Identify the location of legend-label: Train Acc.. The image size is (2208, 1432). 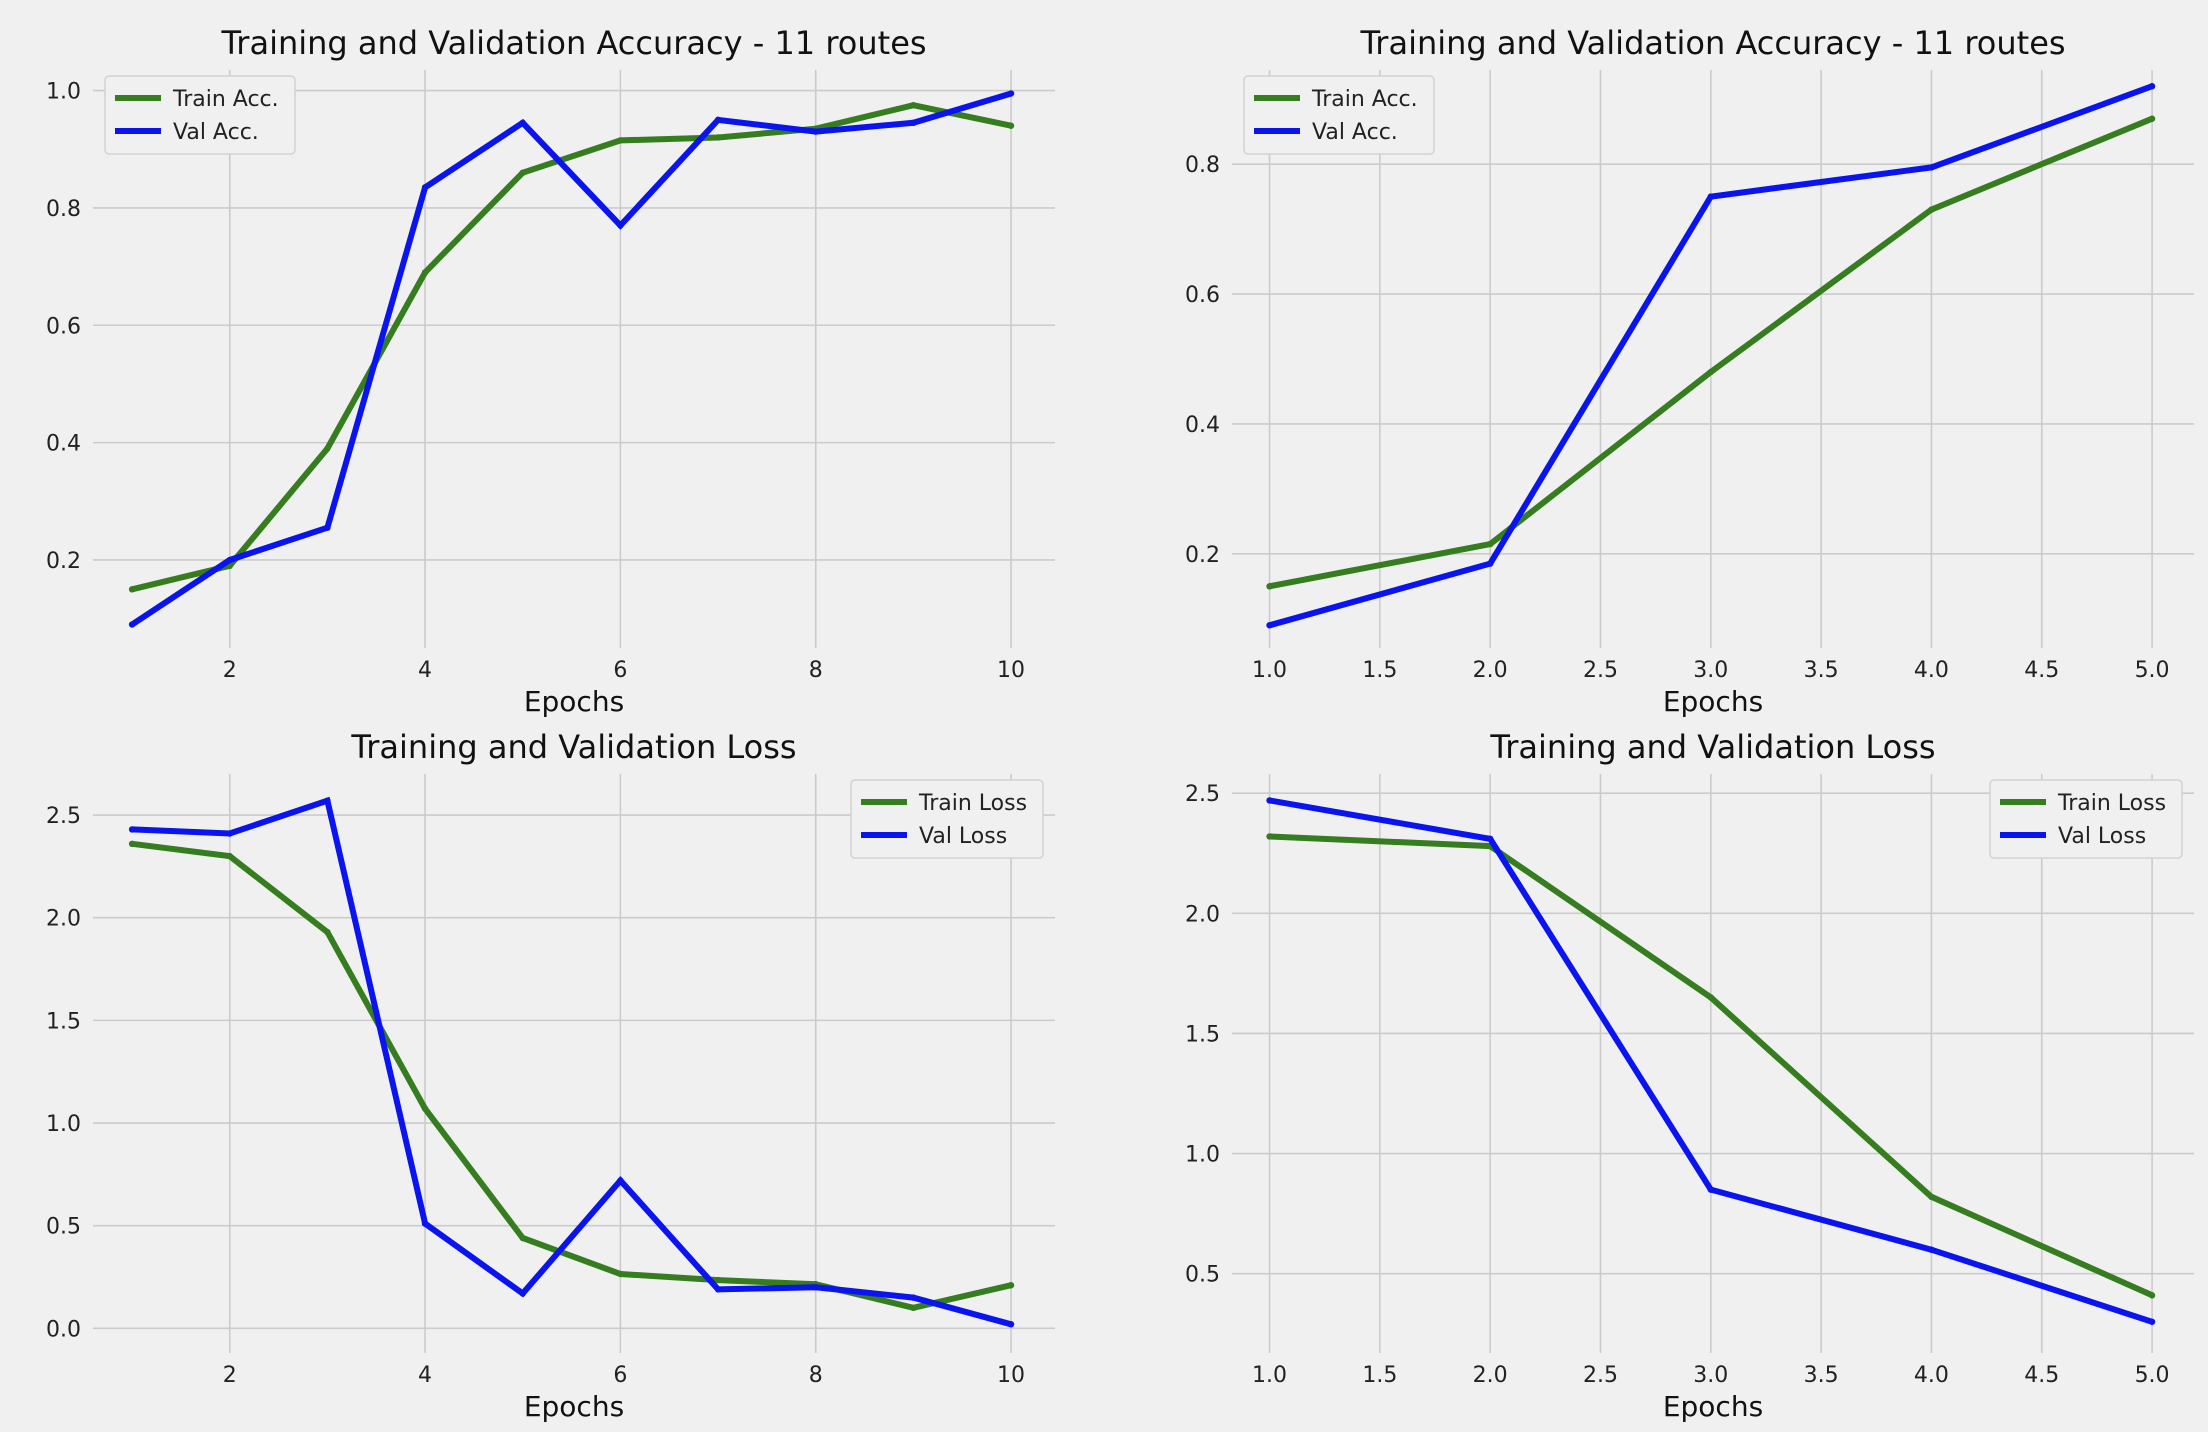
(225, 99).